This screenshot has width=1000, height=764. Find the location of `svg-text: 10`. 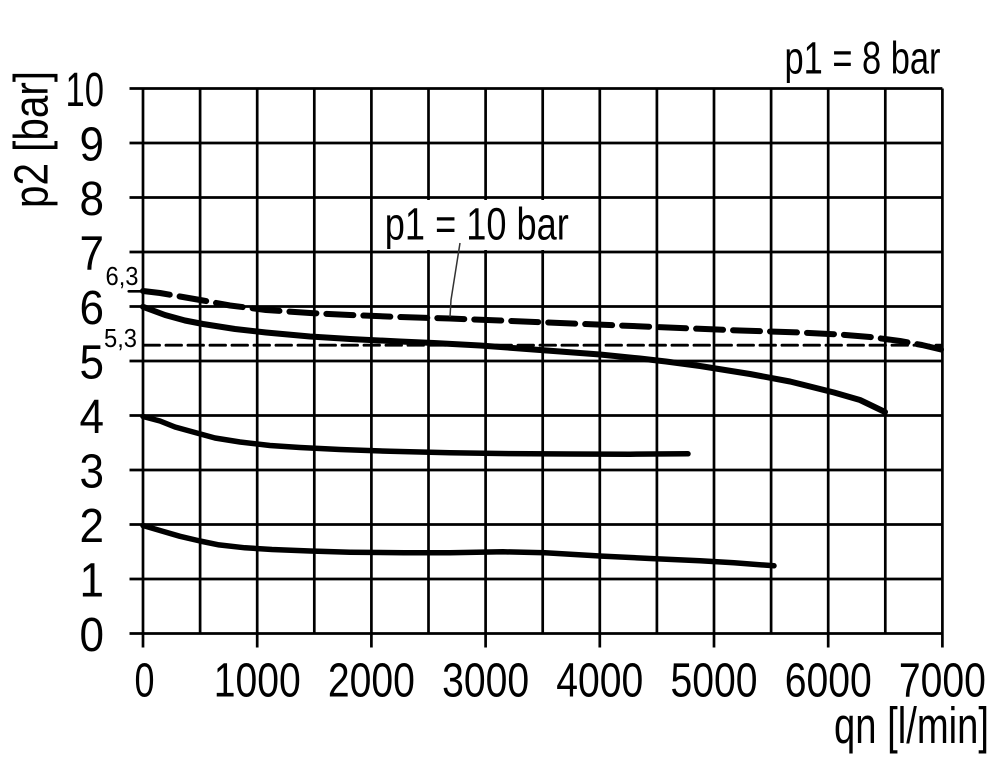

svg-text: 10 is located at coordinates (85, 90).